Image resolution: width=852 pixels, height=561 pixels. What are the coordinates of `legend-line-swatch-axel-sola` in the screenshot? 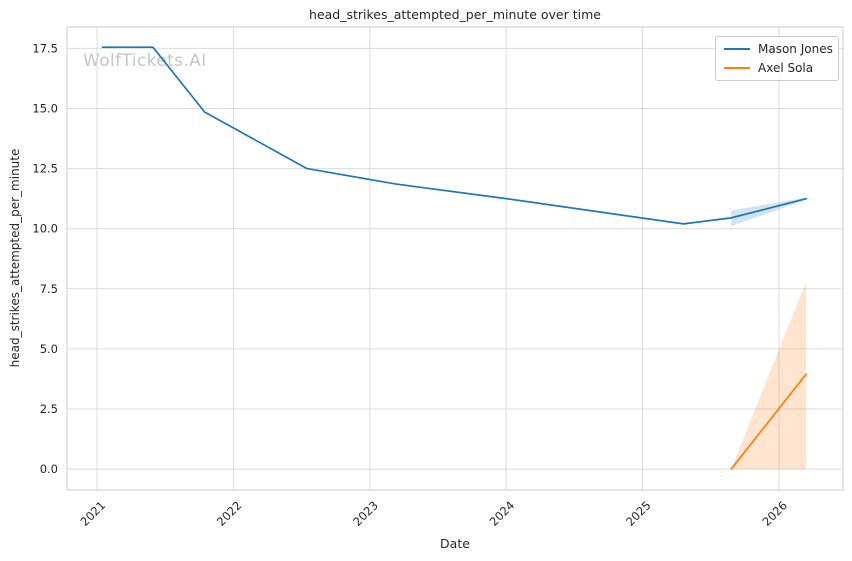 It's located at (737, 68).